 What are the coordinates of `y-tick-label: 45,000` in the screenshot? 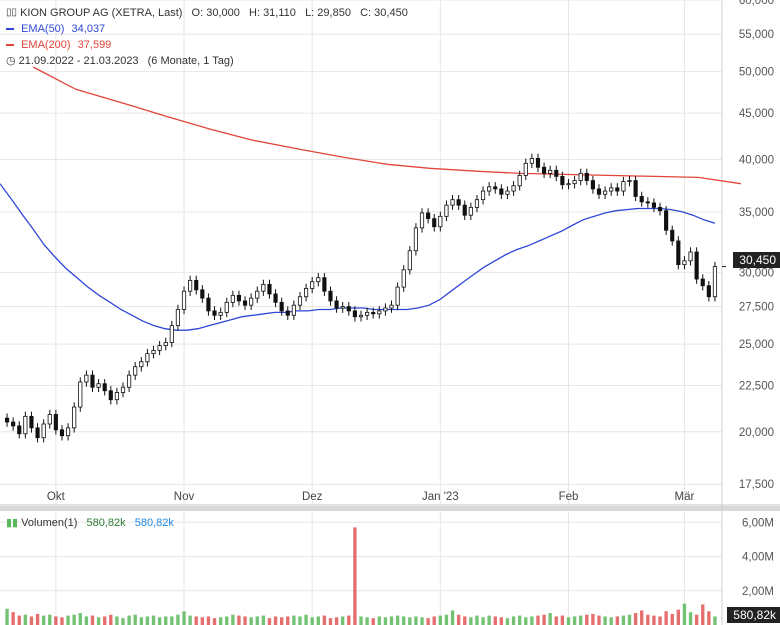 It's located at (756, 114).